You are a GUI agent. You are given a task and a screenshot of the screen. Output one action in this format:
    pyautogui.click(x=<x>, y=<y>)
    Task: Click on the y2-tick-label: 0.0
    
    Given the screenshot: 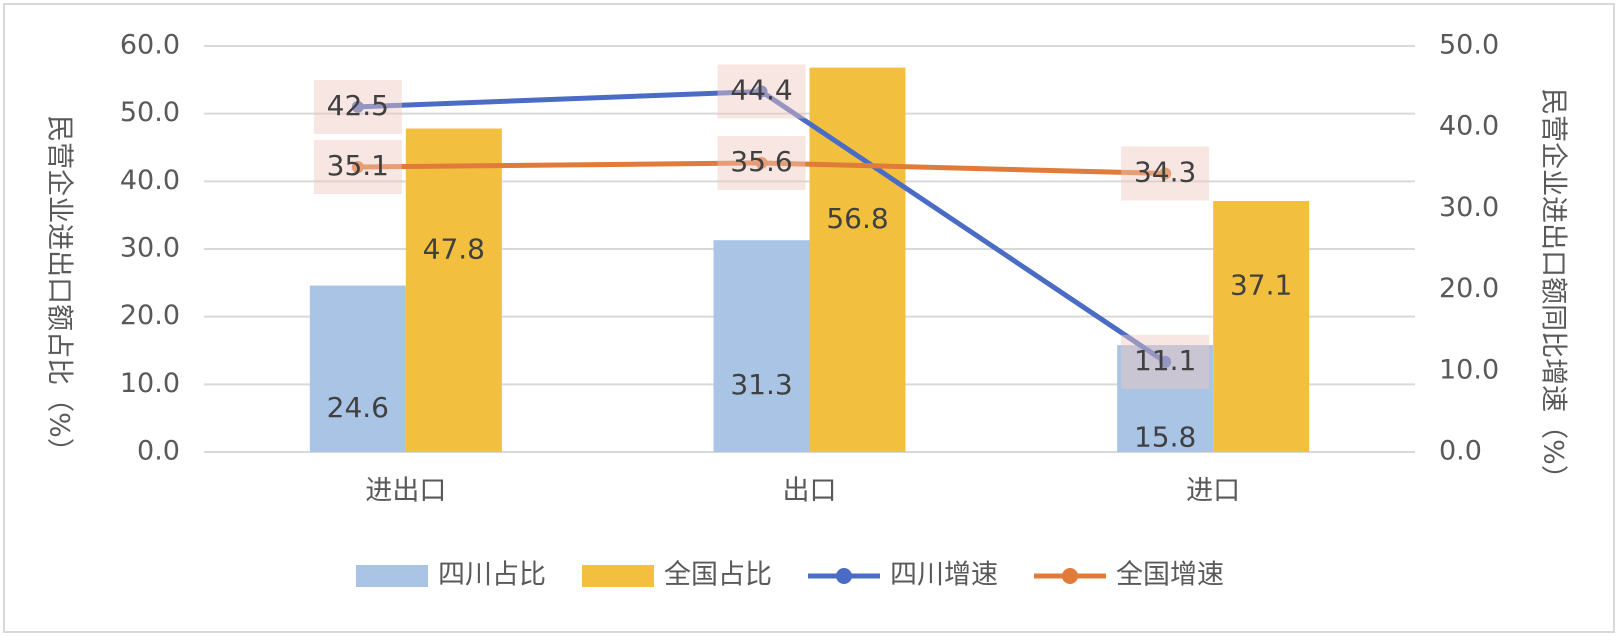 What is the action you would take?
    pyautogui.click(x=1460, y=451)
    